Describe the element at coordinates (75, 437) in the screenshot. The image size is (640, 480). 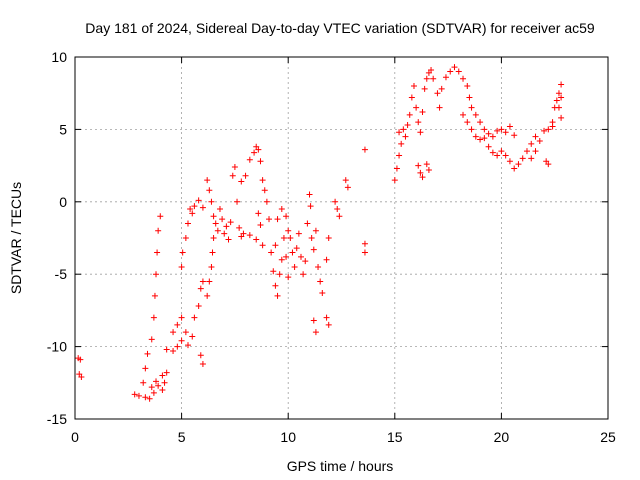
I see `x-tick-label: 0` at that location.